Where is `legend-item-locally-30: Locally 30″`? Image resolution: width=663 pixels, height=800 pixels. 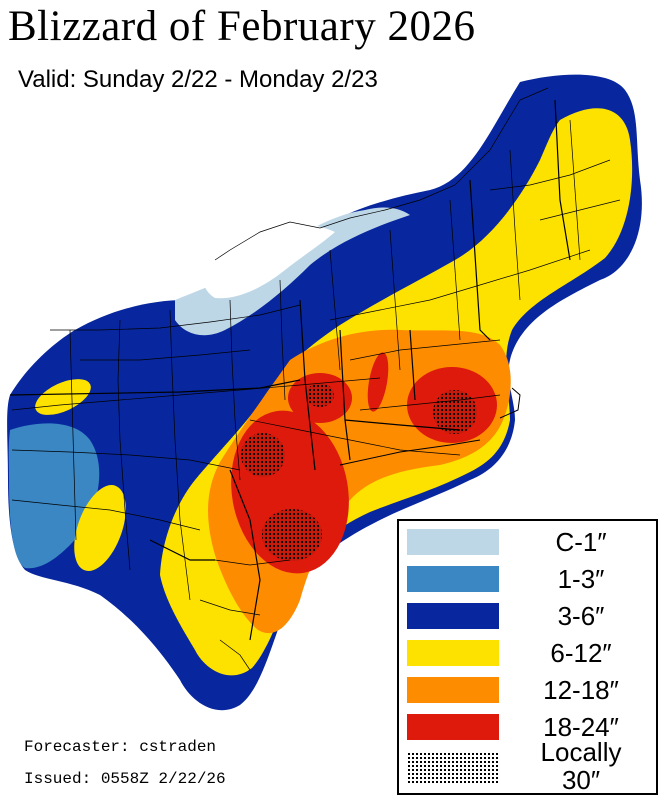
legend-item-locally-30: Locally 30″ is located at coordinates (529, 761).